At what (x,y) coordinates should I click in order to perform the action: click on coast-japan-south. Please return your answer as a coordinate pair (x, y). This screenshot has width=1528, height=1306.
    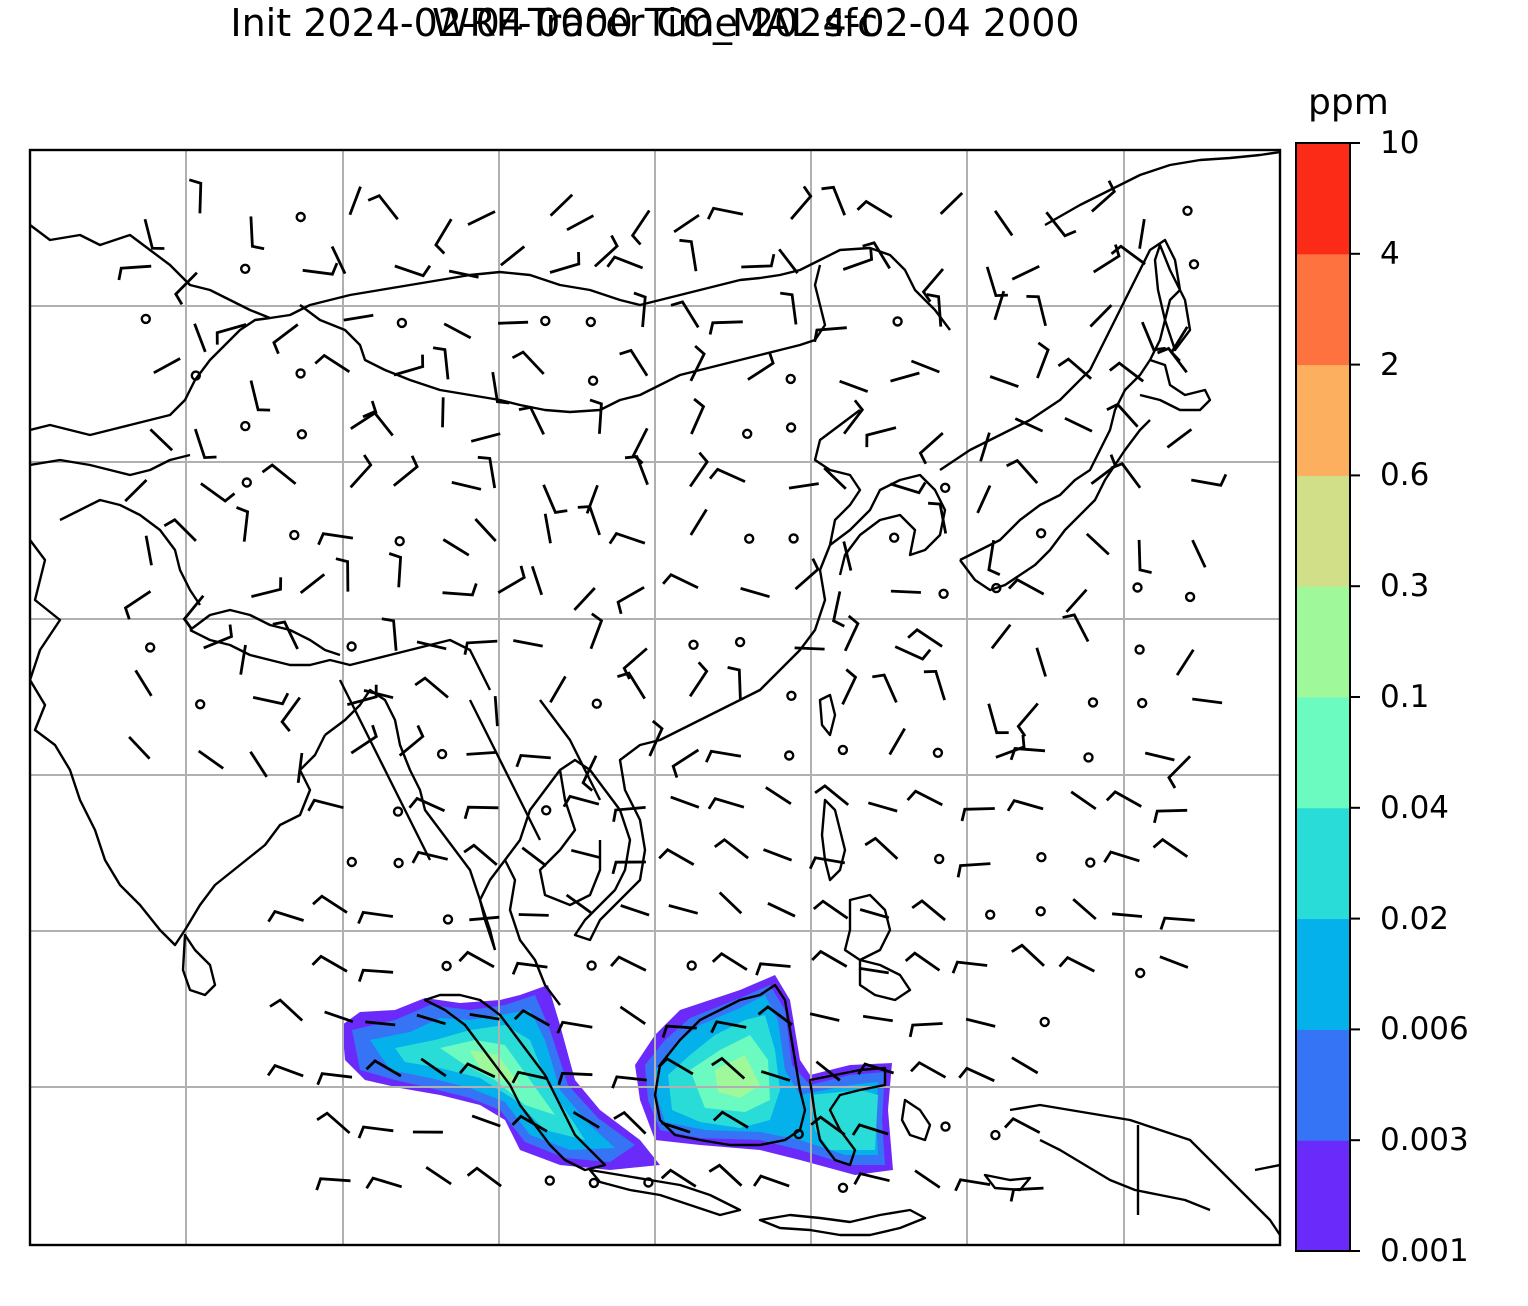
    Looking at the image, I should click on (1055, 505).